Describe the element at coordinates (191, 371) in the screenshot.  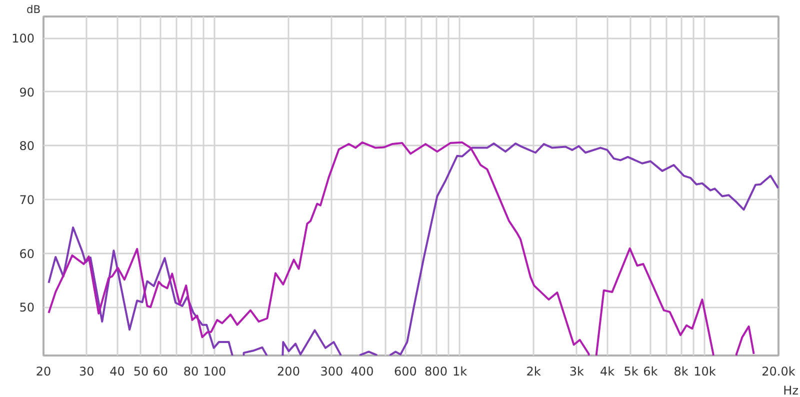
I see `x-tick-label: 80` at that location.